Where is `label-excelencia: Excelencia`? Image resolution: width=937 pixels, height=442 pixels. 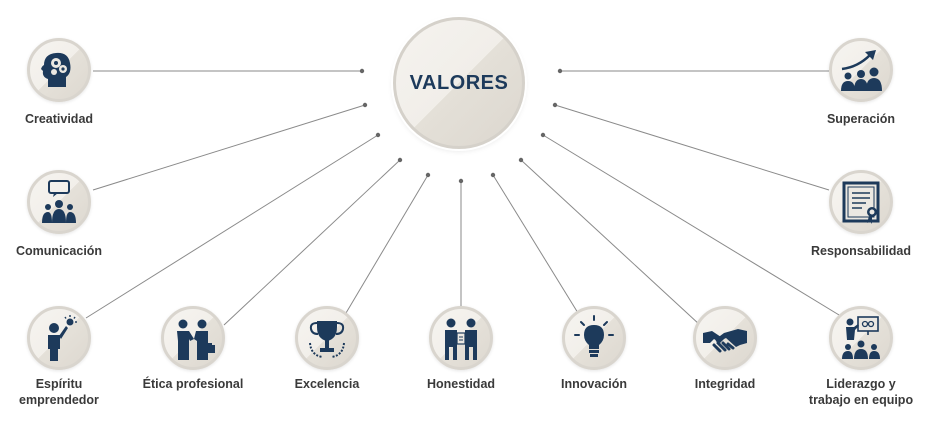 label-excelencia: Excelencia is located at coordinates (327, 384).